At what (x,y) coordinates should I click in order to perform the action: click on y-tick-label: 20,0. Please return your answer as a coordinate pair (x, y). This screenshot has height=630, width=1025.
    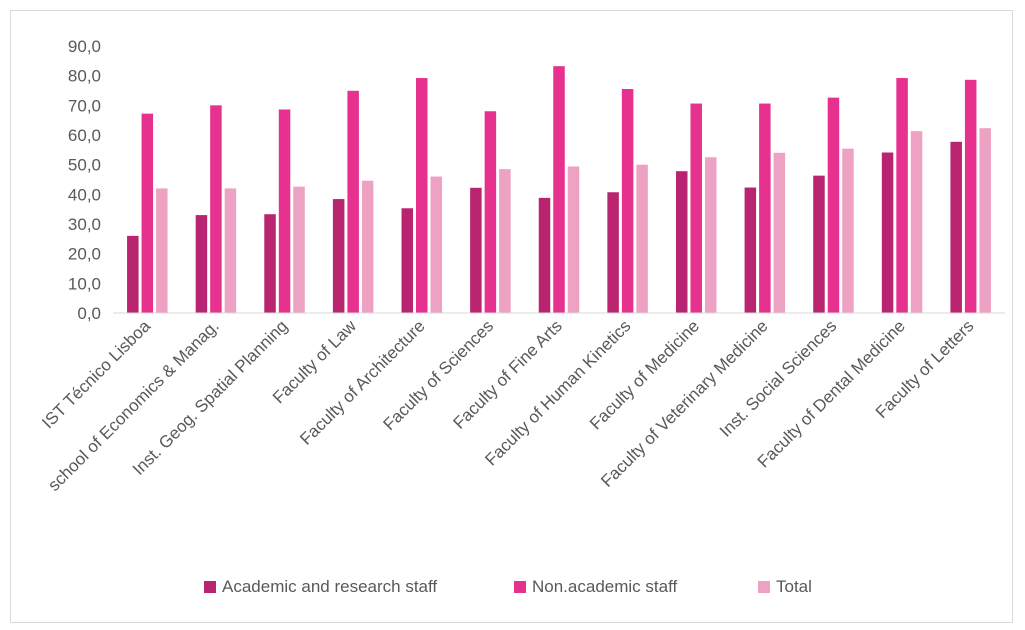
    Looking at the image, I should click on (84, 254).